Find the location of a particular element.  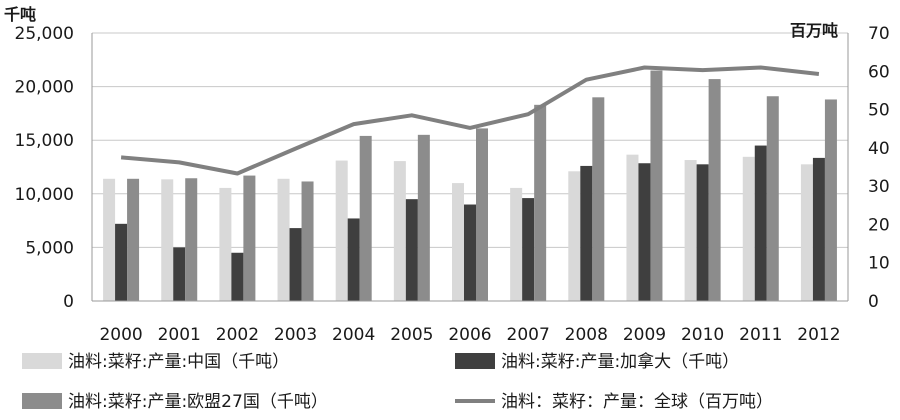

y-left-tick-label: 0 is located at coordinates (68, 302).